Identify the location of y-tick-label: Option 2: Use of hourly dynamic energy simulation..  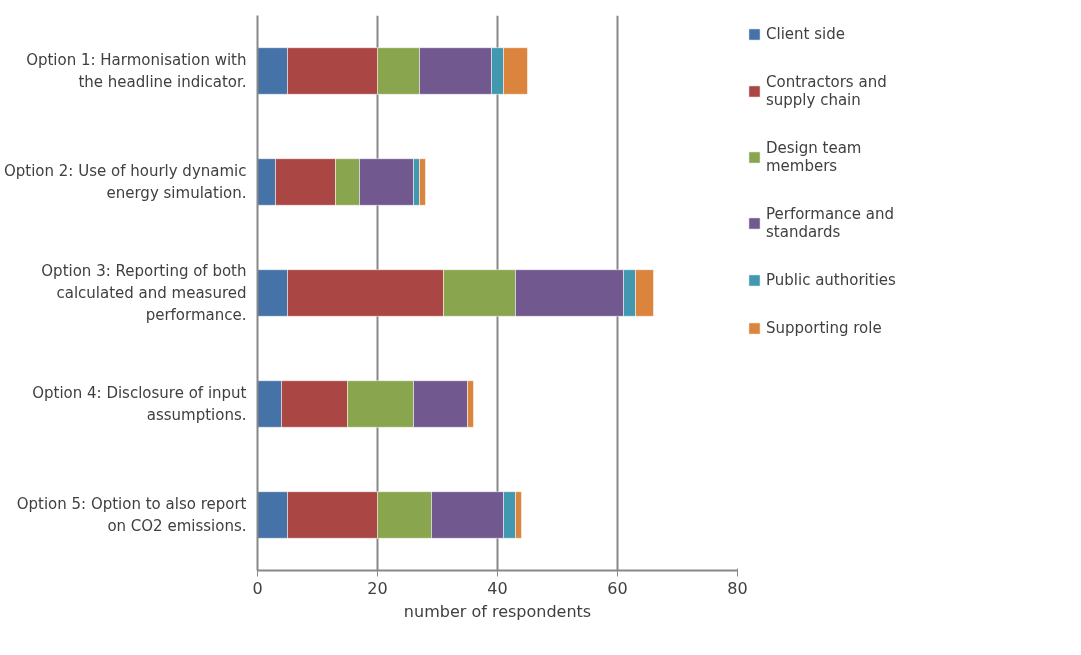
(125, 182).